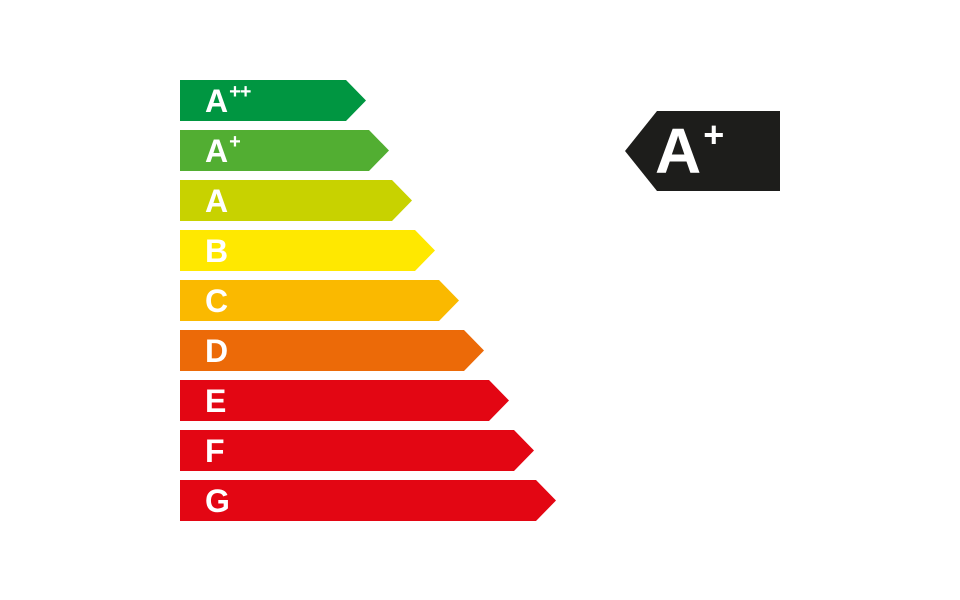  What do you see at coordinates (240, 91) in the screenshot?
I see `grade-superscript: ++` at bounding box center [240, 91].